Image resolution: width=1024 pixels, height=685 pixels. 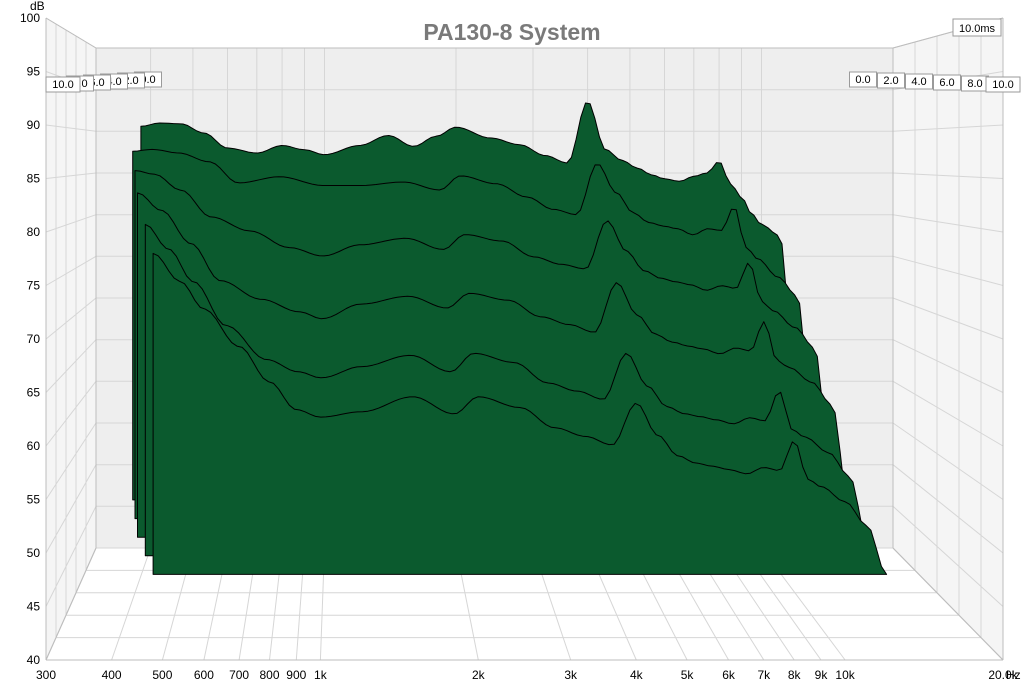 What do you see at coordinates (34, 72) in the screenshot?
I see `y-tick-label: 95` at bounding box center [34, 72].